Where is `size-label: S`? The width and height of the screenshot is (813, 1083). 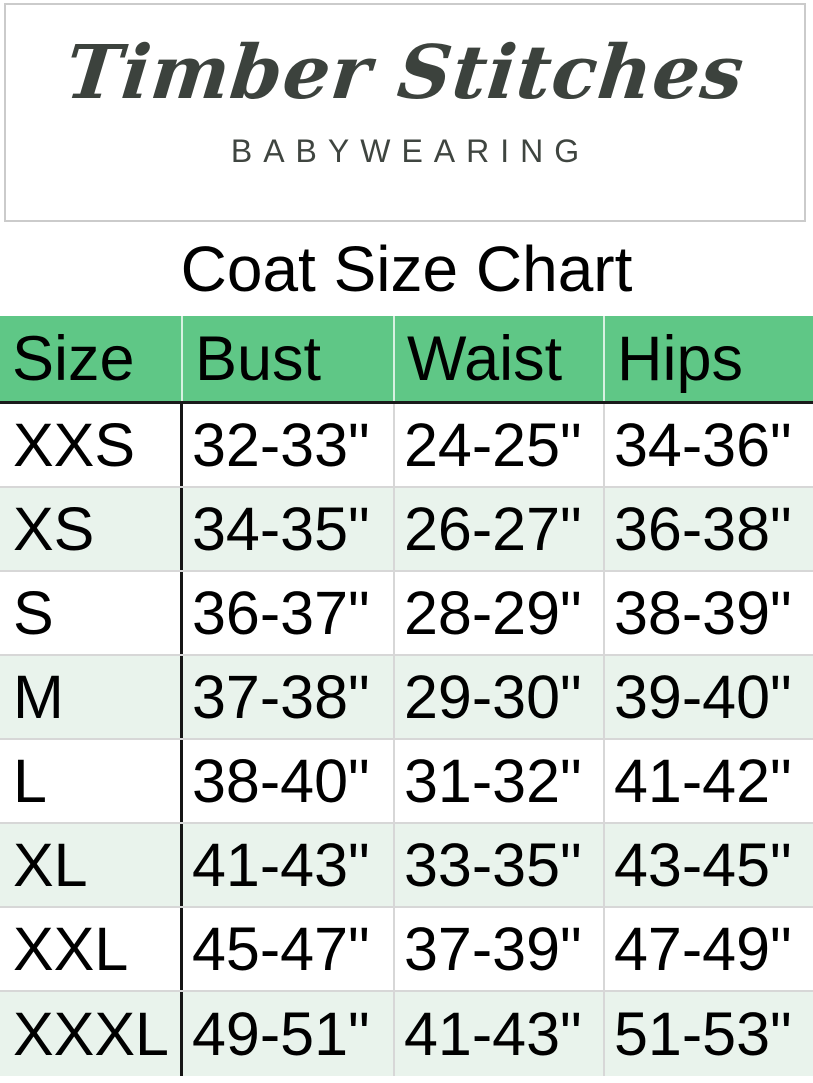 size-label: S is located at coordinates (91, 613).